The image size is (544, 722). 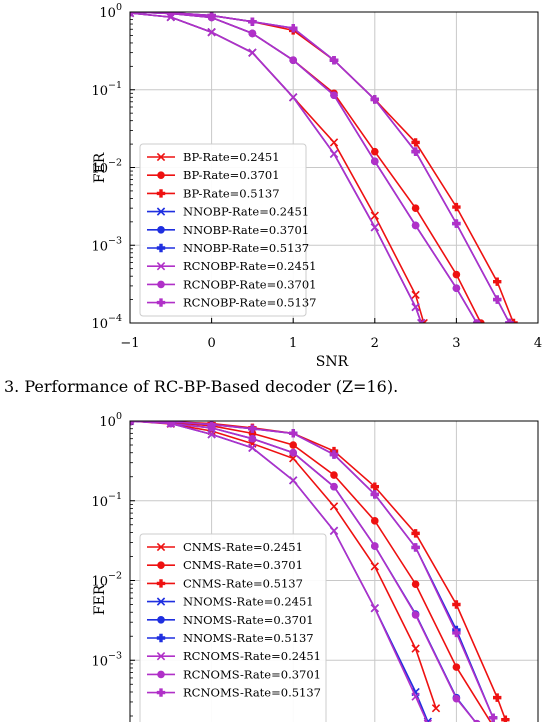 What do you see at coordinates (119, 416) in the screenshot?
I see `y-tick-exponent: 0` at bounding box center [119, 416].